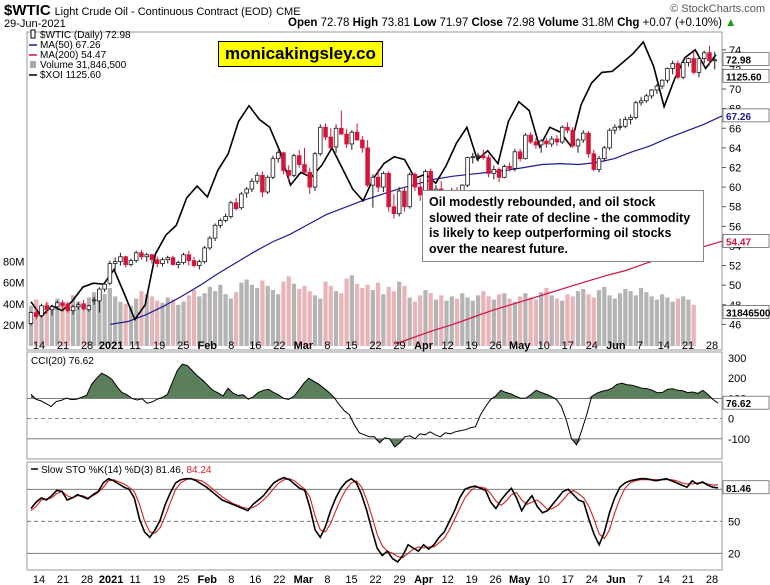  Describe the element at coordinates (63, 346) in the screenshot. I see `x-tick-label: 21` at that location.